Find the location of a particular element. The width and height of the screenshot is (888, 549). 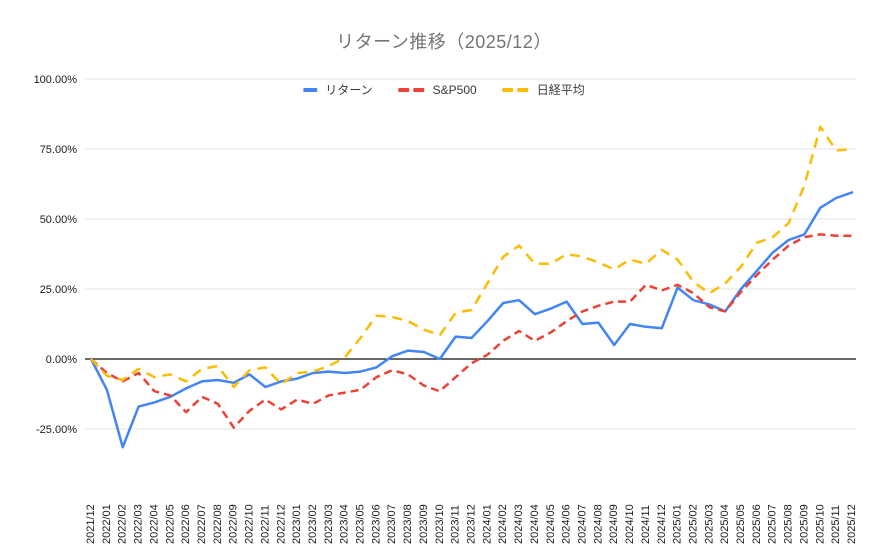

chart-title: リターン推移（2025/12） is located at coordinates (444, 42).